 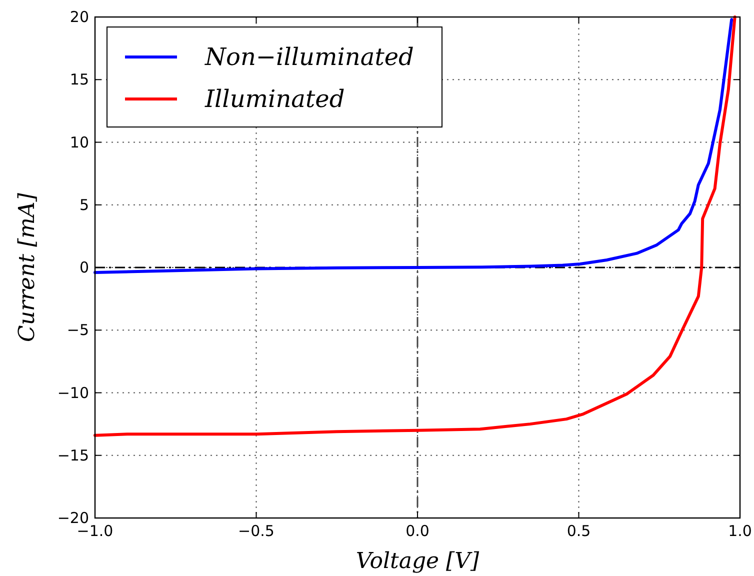 What do you see at coordinates (418, 561) in the screenshot?
I see `x-axis-title: Voltage [V]` at bounding box center [418, 561].